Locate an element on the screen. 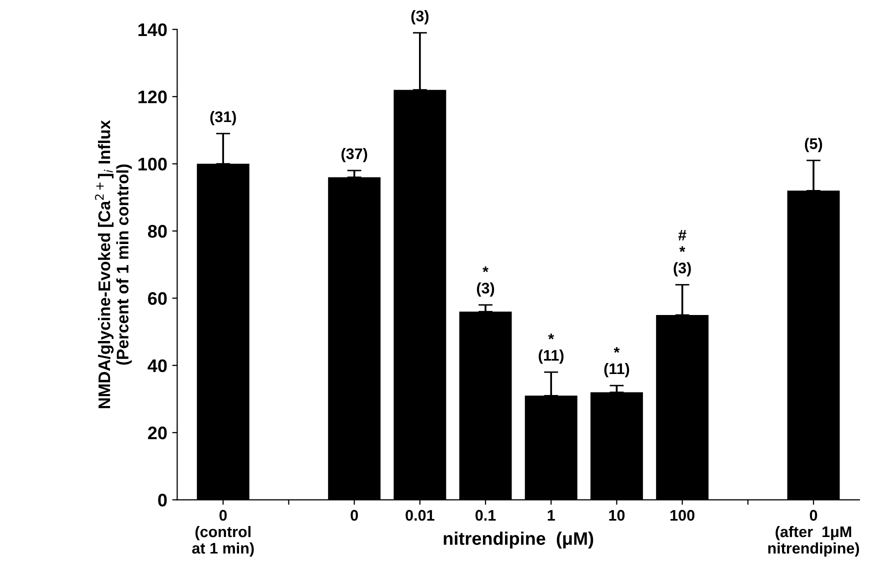 Image resolution: width=886 pixels, height=588 pixels. x-tick-label: 100 is located at coordinates (682, 515).